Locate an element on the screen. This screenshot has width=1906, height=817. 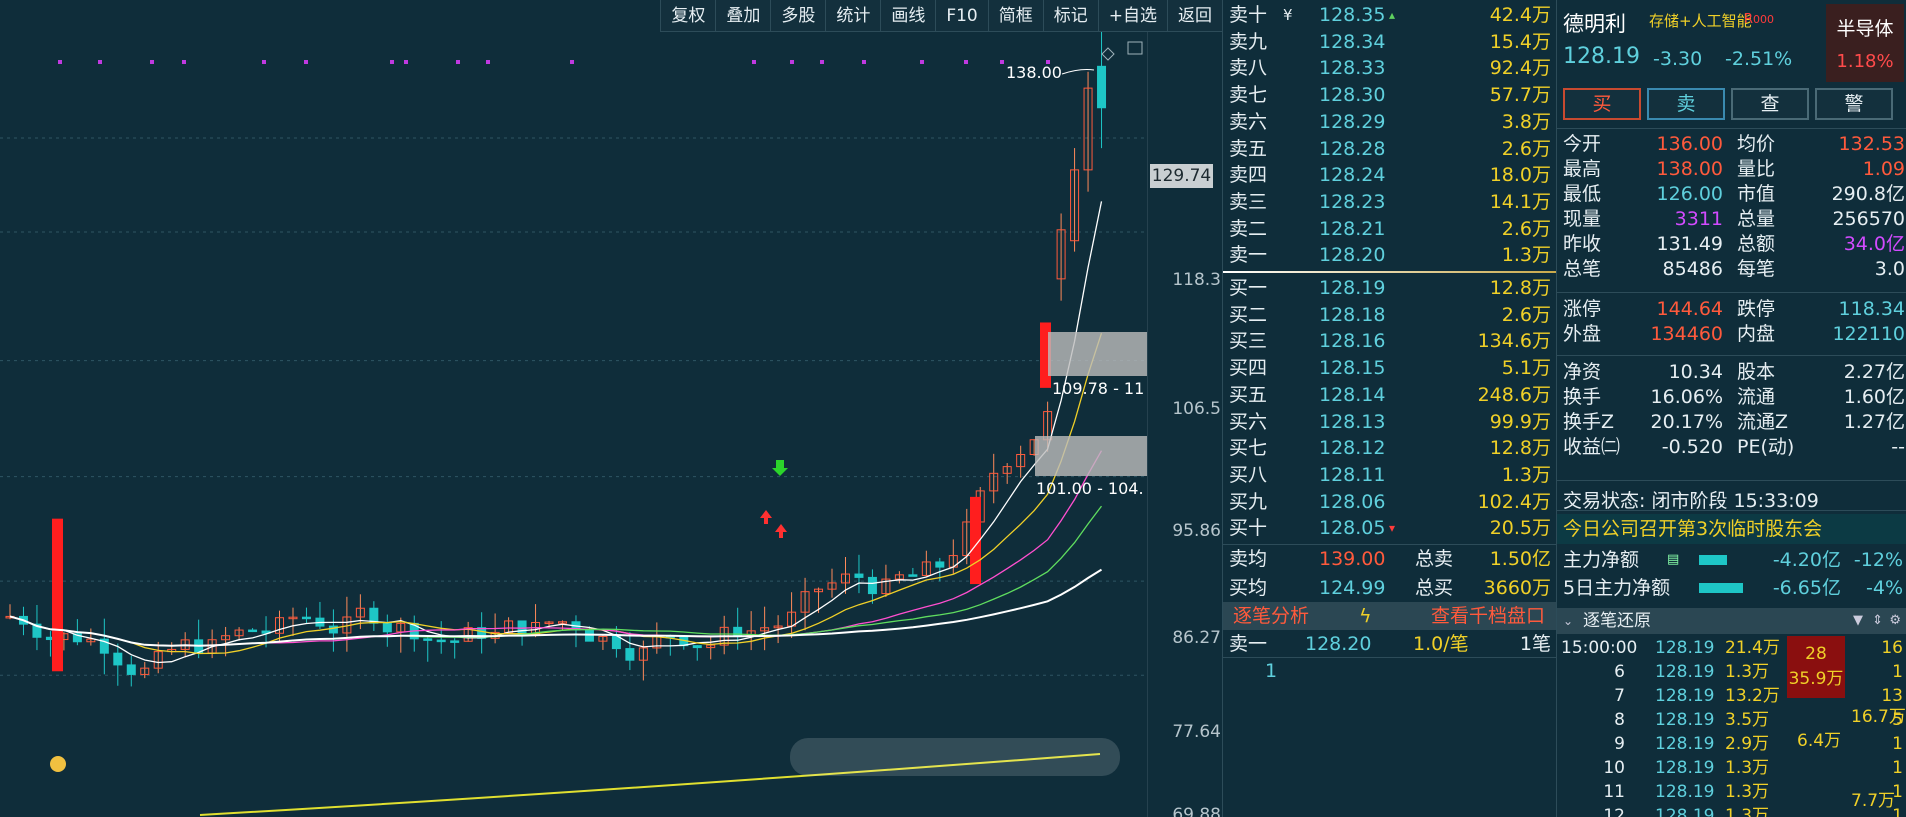
tick-volume: 1.3万 is located at coordinates (1747, 672).